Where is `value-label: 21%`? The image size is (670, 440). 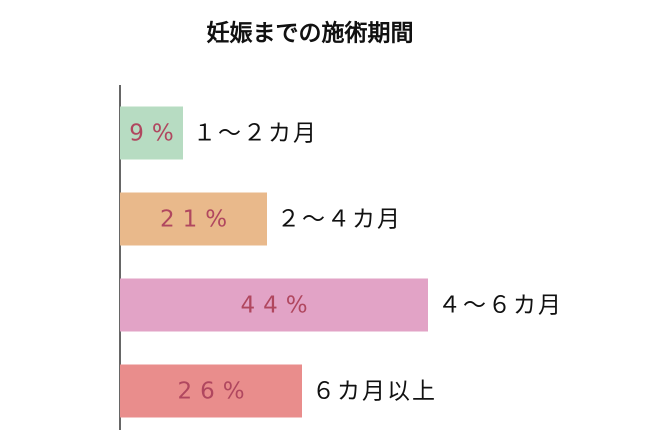 value-label: 21% is located at coordinates (197, 220).